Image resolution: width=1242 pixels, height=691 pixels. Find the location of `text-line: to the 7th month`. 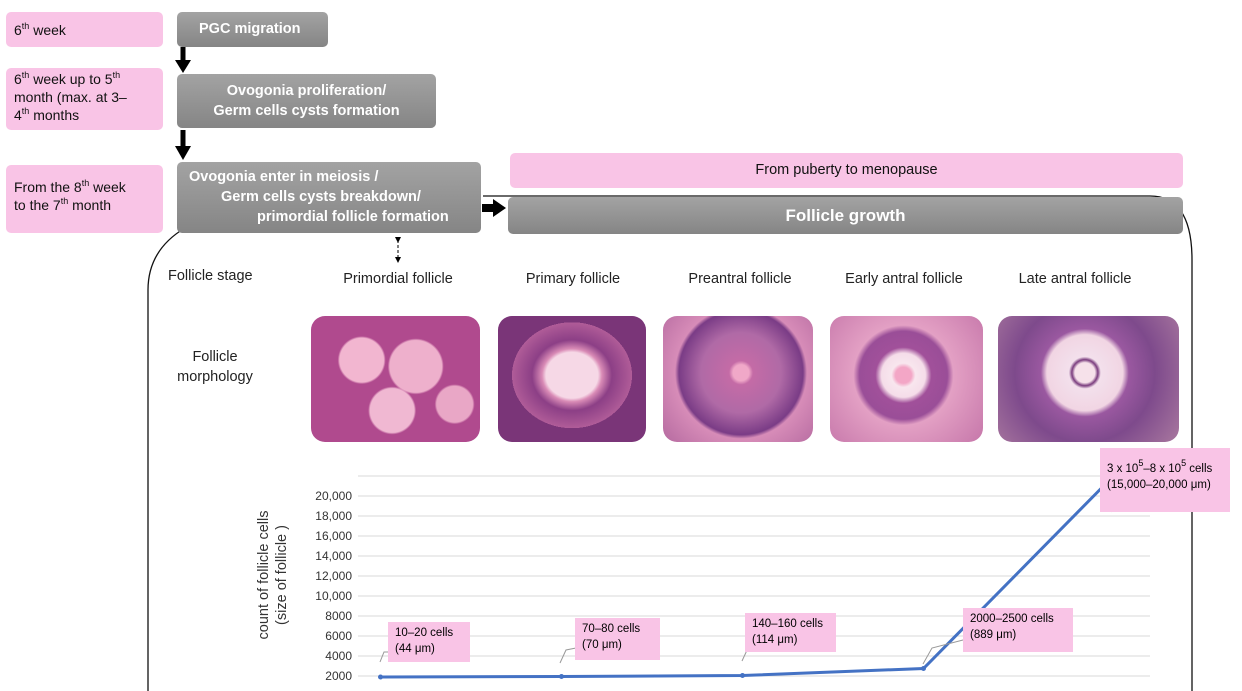

text-line: to the 7th month is located at coordinates (84, 205).